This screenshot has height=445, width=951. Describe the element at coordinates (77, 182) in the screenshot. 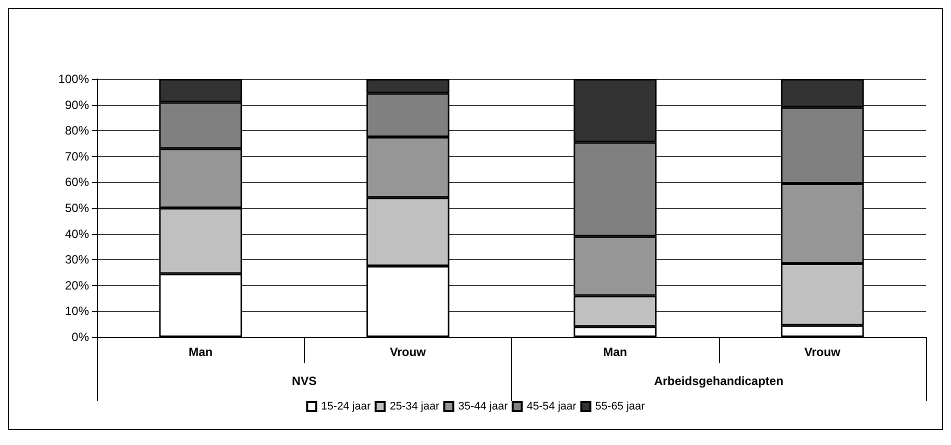

I see `y-tick-label: 60%` at that location.